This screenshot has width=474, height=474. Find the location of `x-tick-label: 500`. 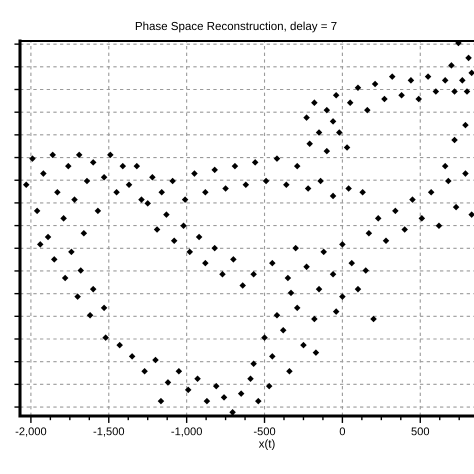

x-tick-label: 500 is located at coordinates (420, 431).